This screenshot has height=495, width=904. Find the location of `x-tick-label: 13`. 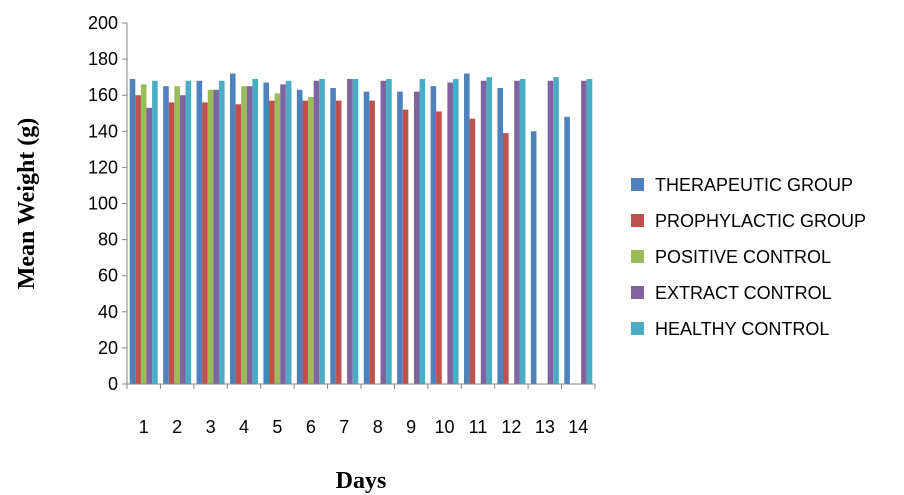

x-tick-label: 13 is located at coordinates (545, 427).